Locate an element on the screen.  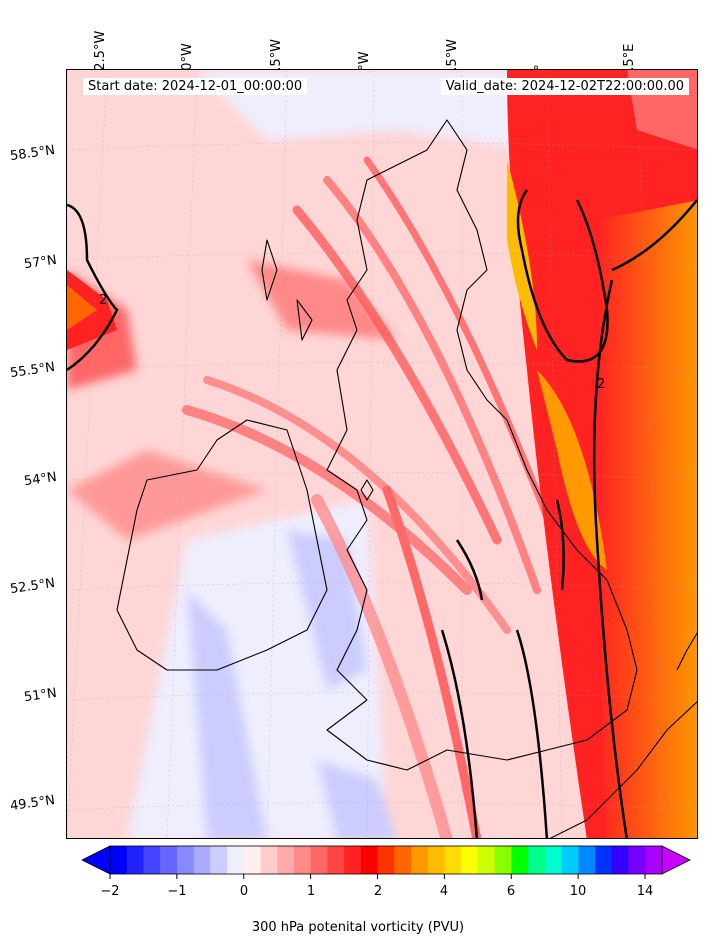
colorbar-tick: 10 is located at coordinates (578, 891).